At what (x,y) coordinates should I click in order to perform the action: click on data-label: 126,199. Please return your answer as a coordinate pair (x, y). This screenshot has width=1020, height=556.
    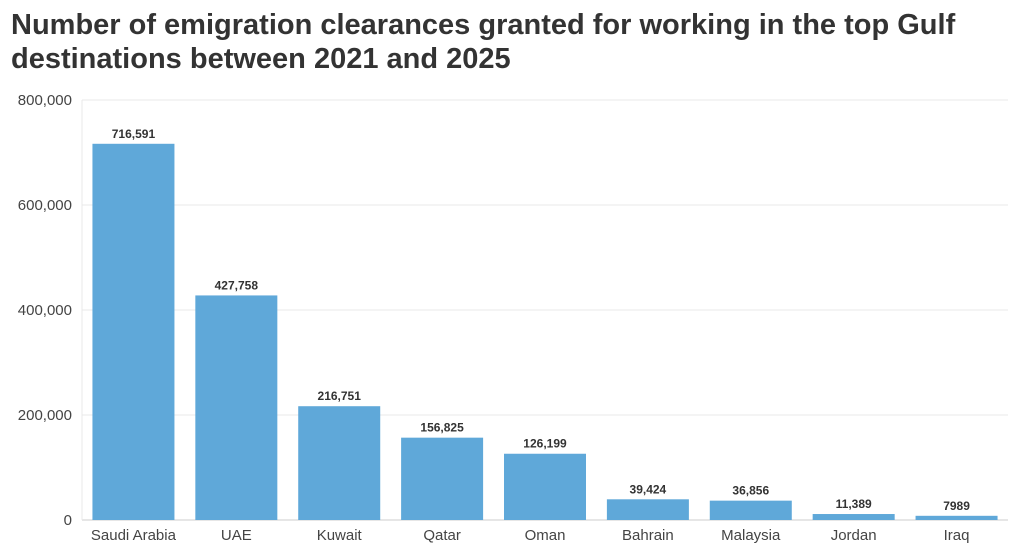
    Looking at the image, I should click on (545, 444).